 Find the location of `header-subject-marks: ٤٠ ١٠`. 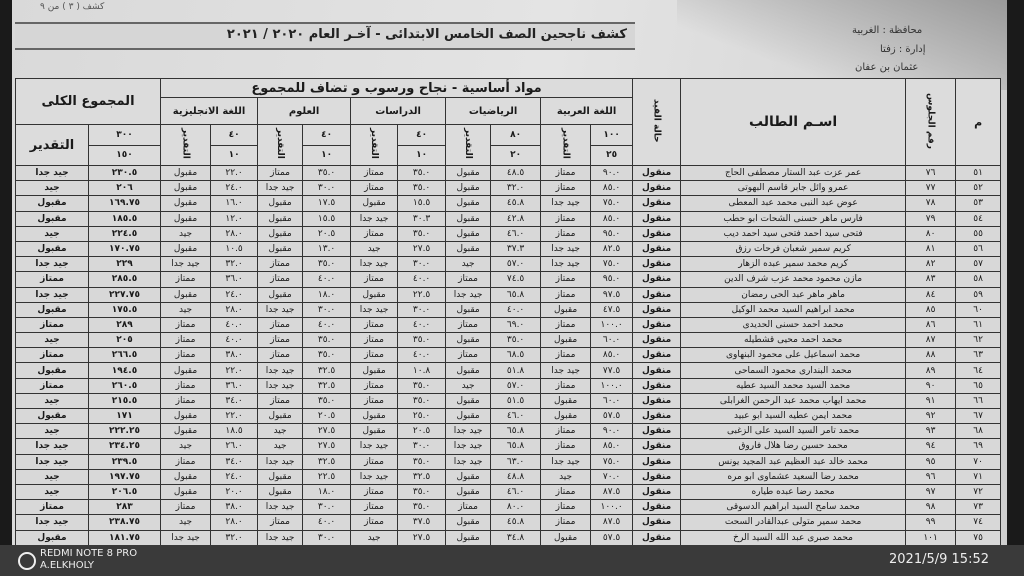

header-subject-marks: ٤٠ ١٠ is located at coordinates (422, 145).